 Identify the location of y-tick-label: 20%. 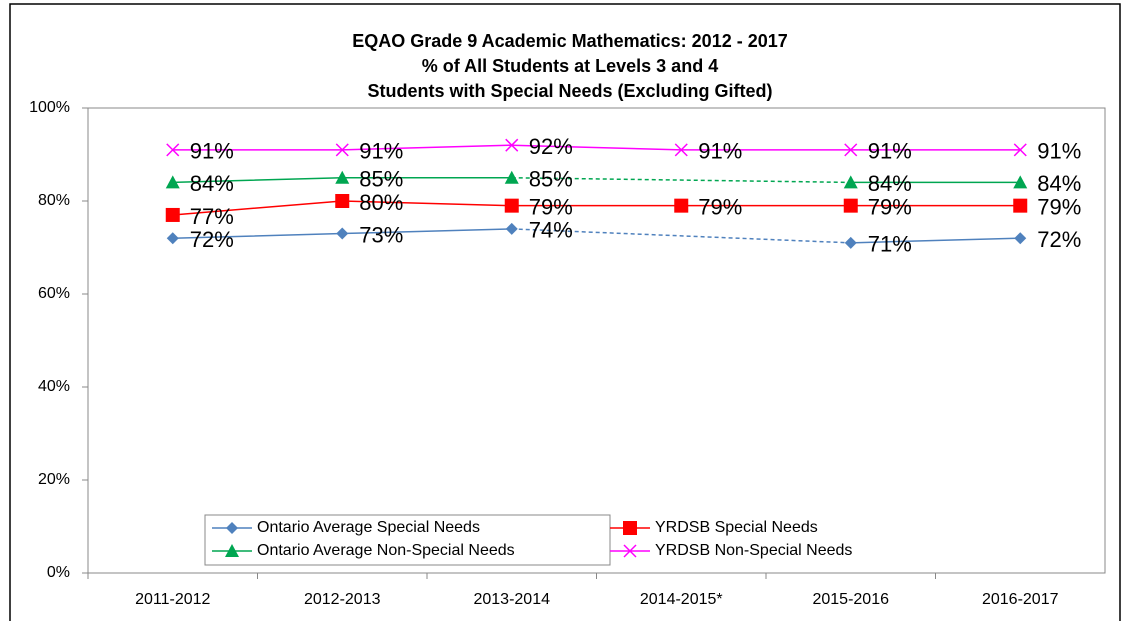
(54, 479).